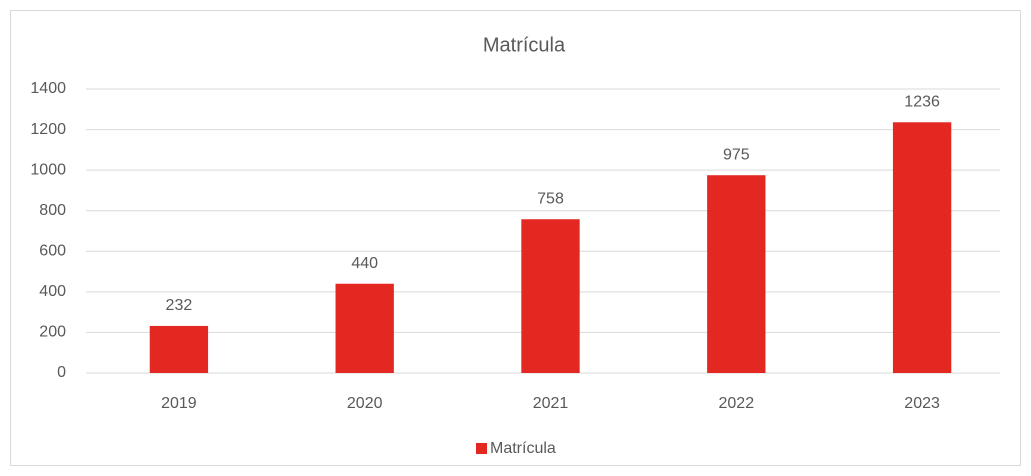 Image resolution: width=1031 pixels, height=476 pixels. What do you see at coordinates (179, 403) in the screenshot?
I see `x-tick-label: 2019` at bounding box center [179, 403].